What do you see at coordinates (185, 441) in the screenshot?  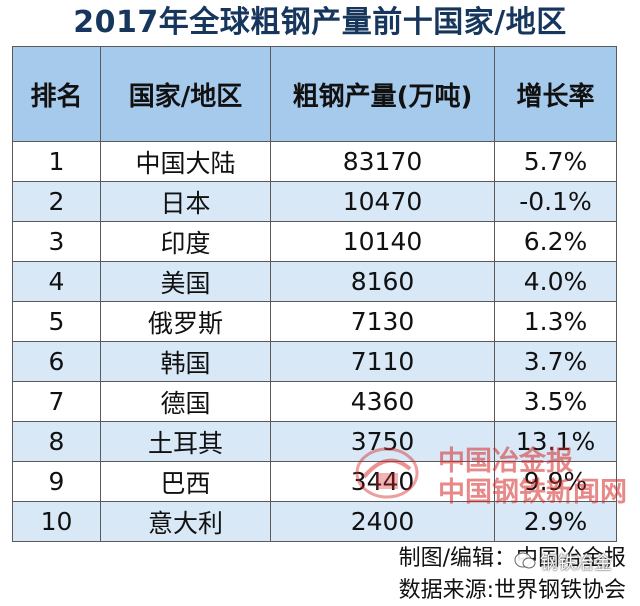 I see `country-cell: 土耳其` at bounding box center [185, 441].